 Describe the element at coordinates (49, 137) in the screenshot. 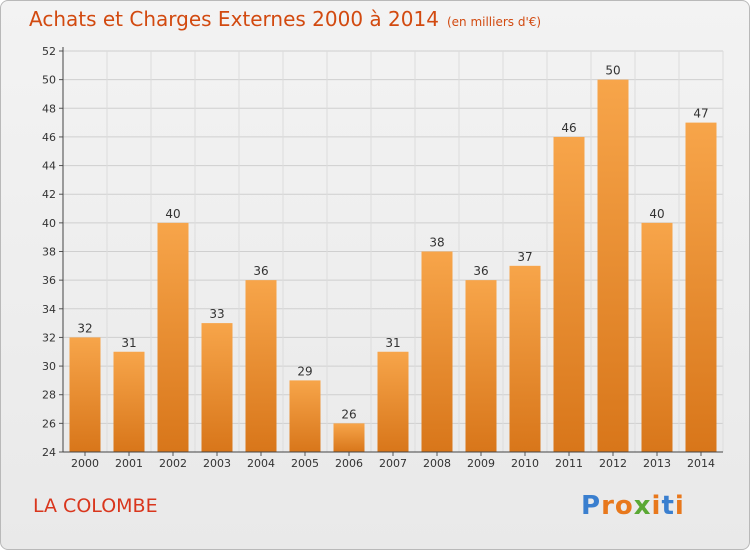

I see `y-tick-label: 46` at that location.